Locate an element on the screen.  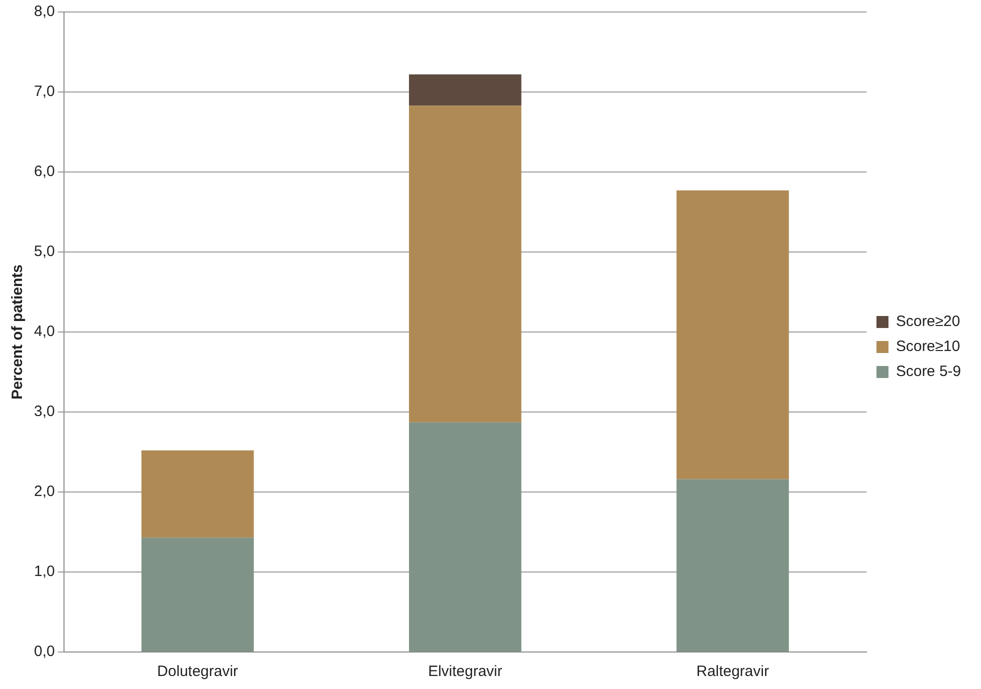
y-axis-title: Percent of patients is located at coordinates (17, 332).